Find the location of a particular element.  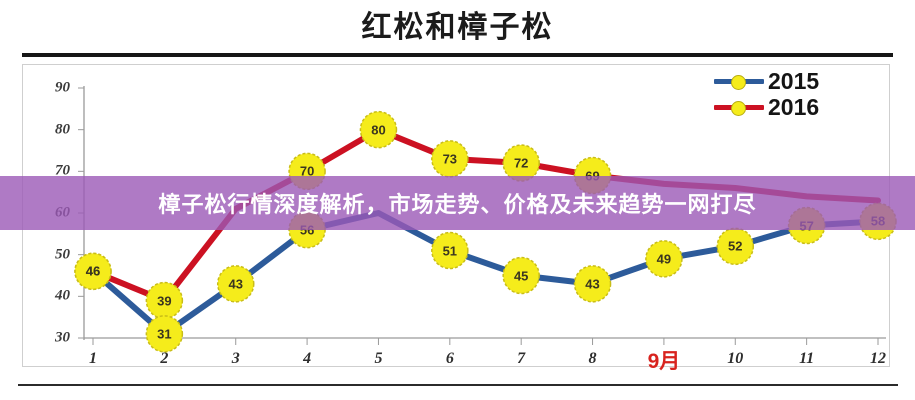

x-axis-tick-6: 6 is located at coordinates (449, 358).